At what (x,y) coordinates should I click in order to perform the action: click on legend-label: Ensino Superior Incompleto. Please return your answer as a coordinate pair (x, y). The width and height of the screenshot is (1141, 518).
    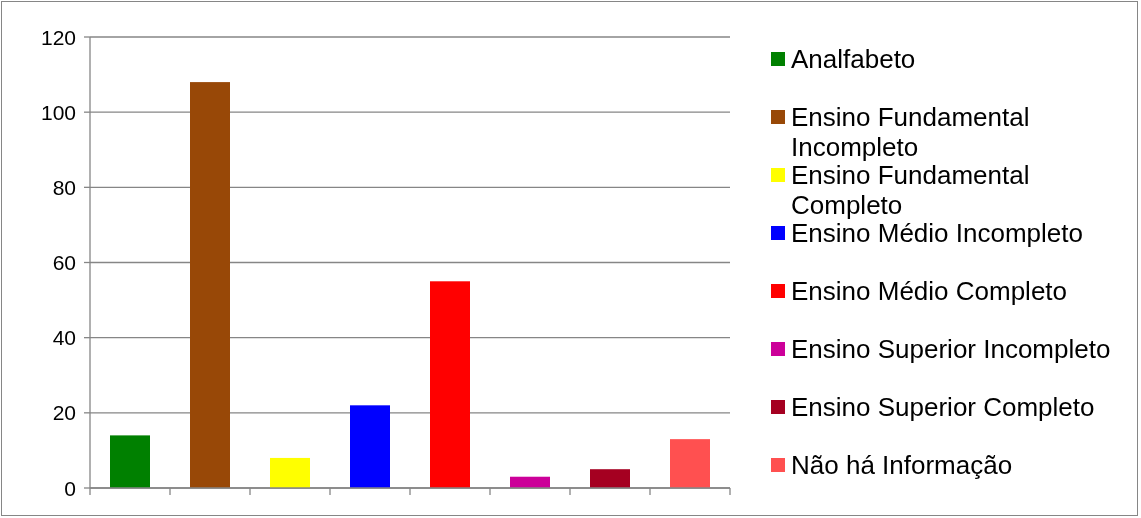
    Looking at the image, I should click on (951, 349).